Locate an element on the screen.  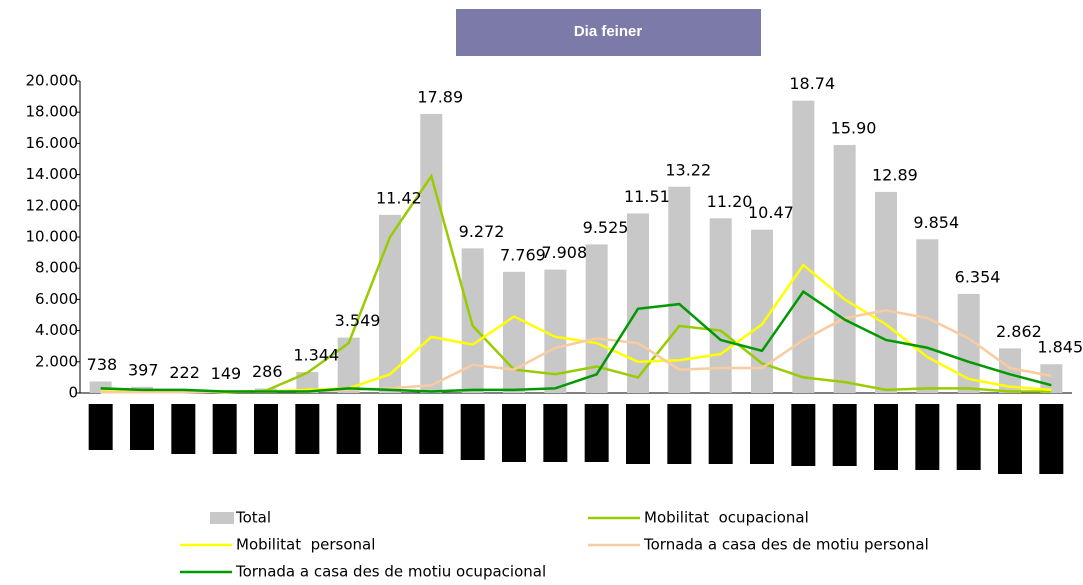
title-box is located at coordinates (608, 32).